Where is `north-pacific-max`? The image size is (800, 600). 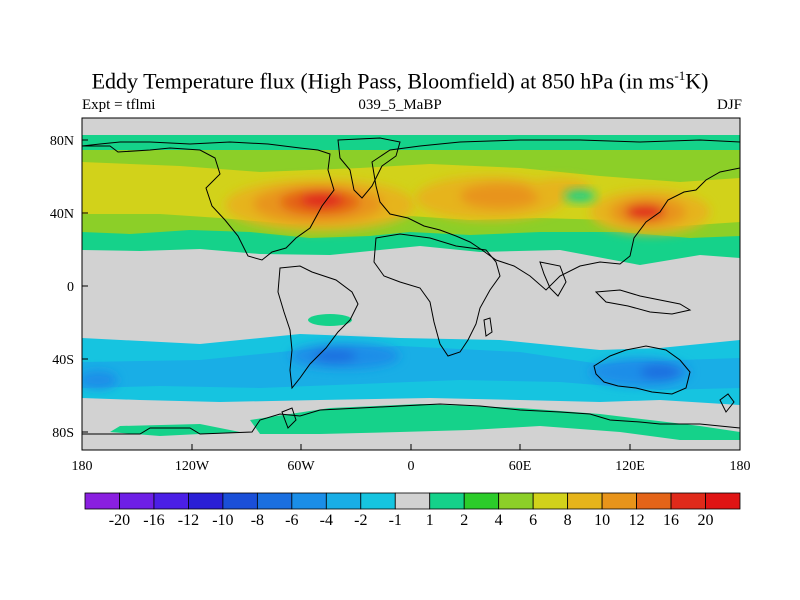 north-pacific-max is located at coordinates (650, 212).